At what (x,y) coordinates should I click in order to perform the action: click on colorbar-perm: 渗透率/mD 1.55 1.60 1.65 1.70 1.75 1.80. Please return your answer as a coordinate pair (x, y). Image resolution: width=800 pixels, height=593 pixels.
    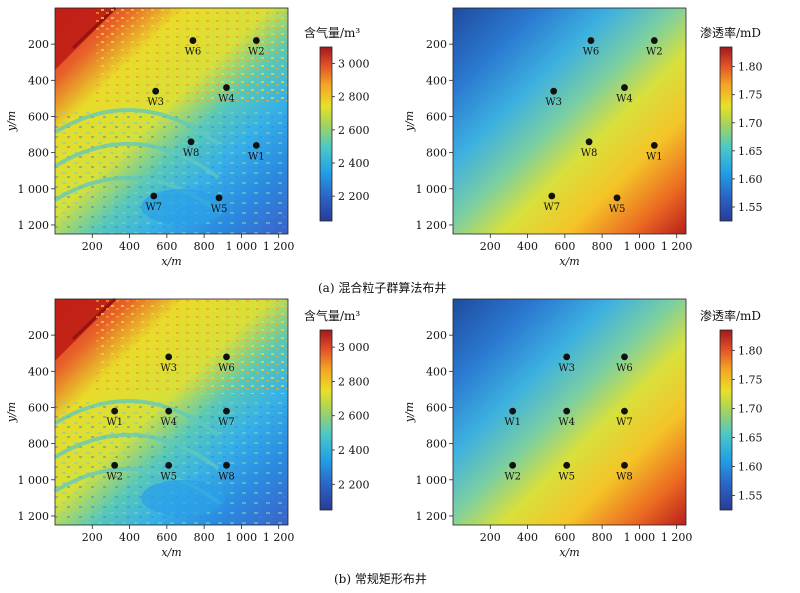
    Looking at the image, I should click on (731, 409).